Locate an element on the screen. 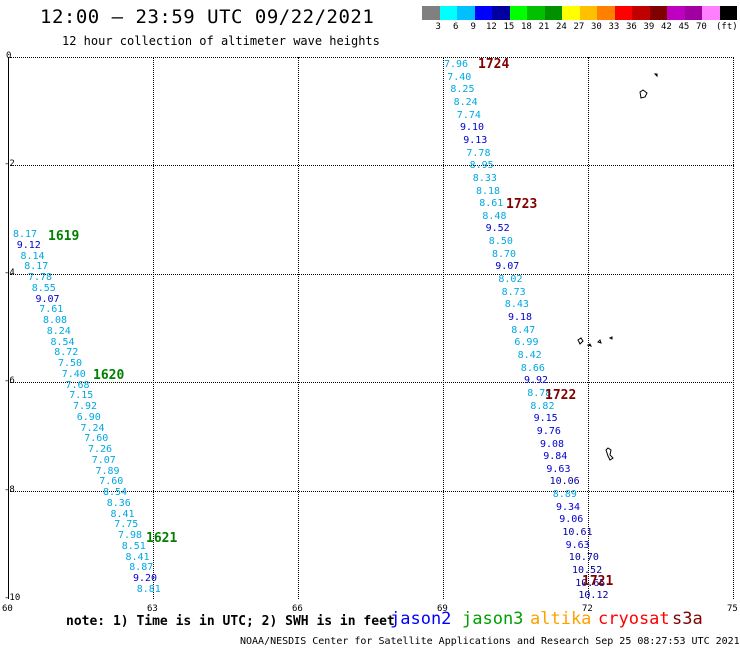 This screenshot has width=740, height=650. legend-label: 12 is located at coordinates (491, 27).